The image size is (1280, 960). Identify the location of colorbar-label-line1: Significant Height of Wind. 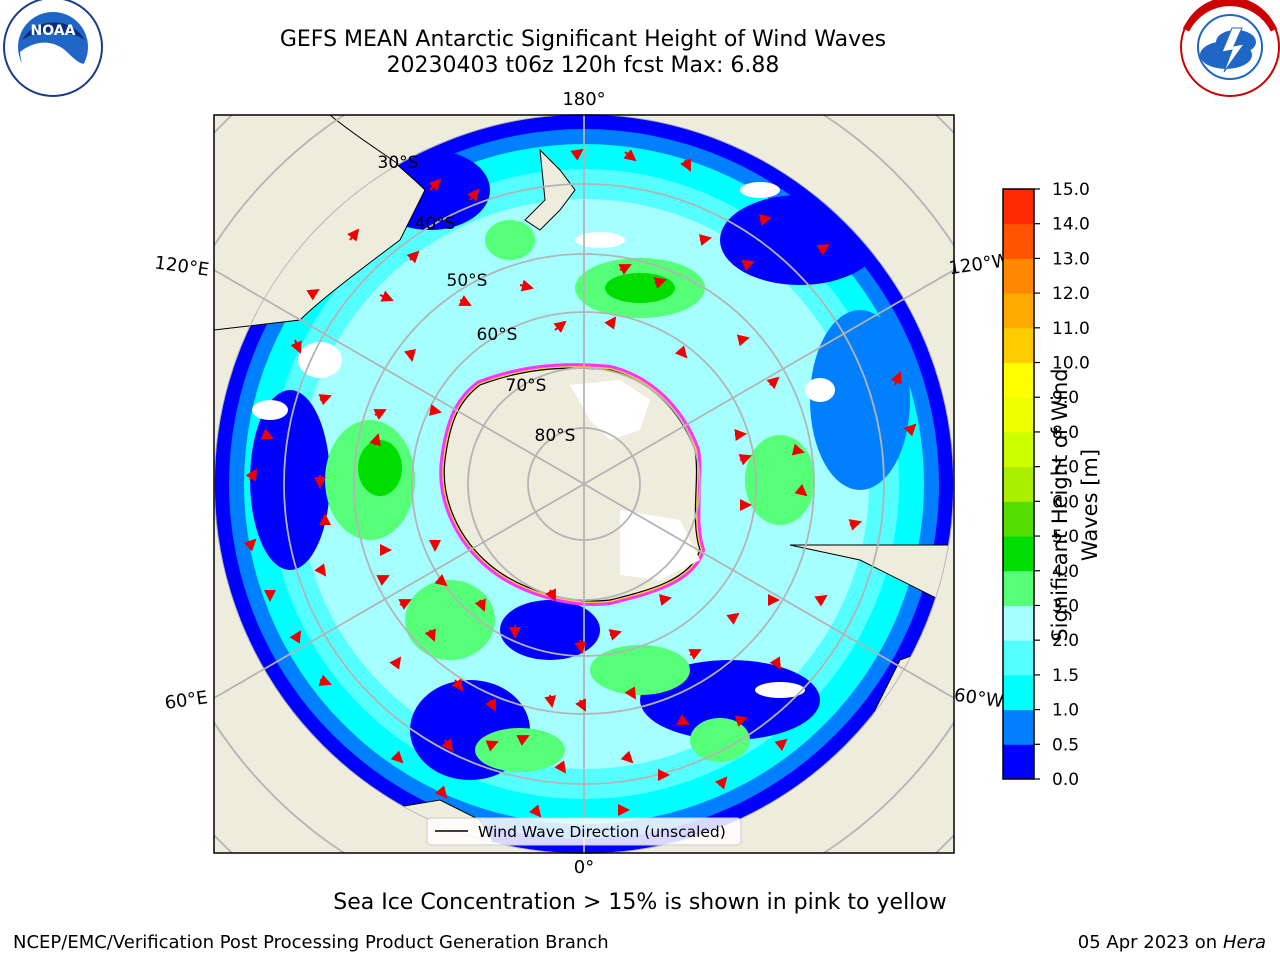
(1060, 505).